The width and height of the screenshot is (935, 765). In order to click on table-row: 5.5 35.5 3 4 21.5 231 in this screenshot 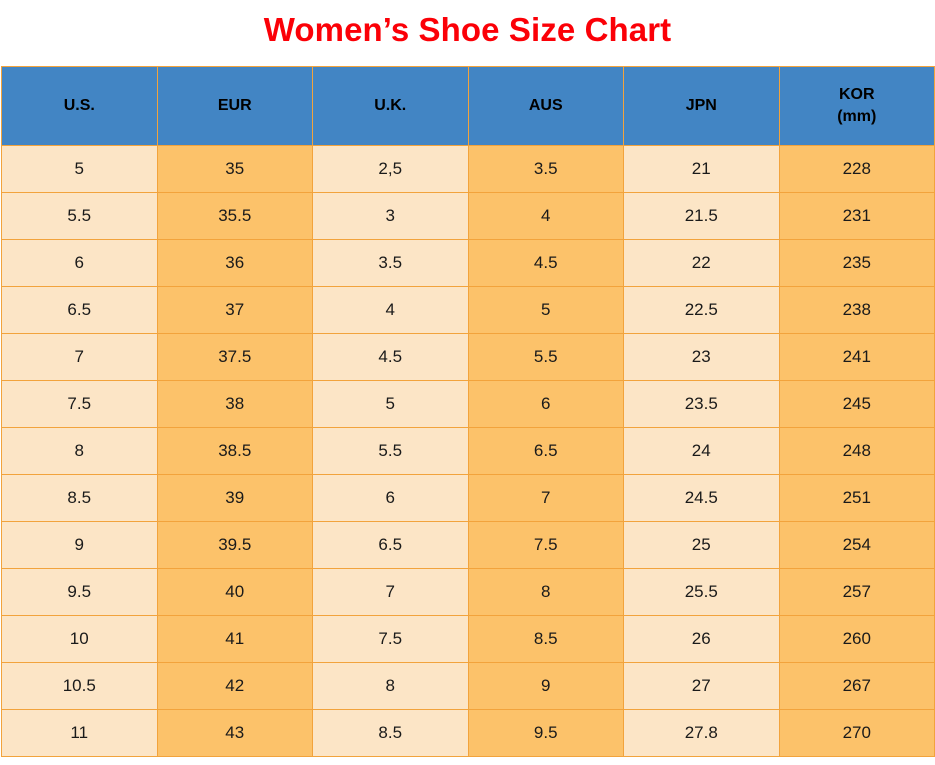, I will do `click(468, 216)`.